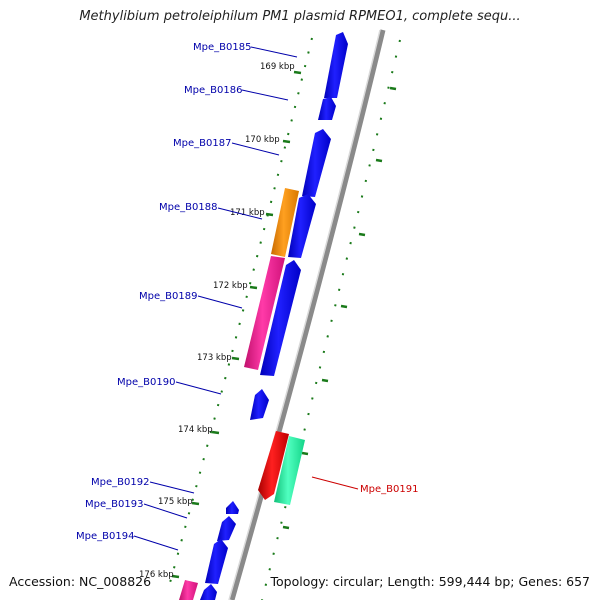 The image size is (600, 600). Describe the element at coordinates (289, 470) in the screenshot. I see `gene-block-mpe-b0191-green` at that location.